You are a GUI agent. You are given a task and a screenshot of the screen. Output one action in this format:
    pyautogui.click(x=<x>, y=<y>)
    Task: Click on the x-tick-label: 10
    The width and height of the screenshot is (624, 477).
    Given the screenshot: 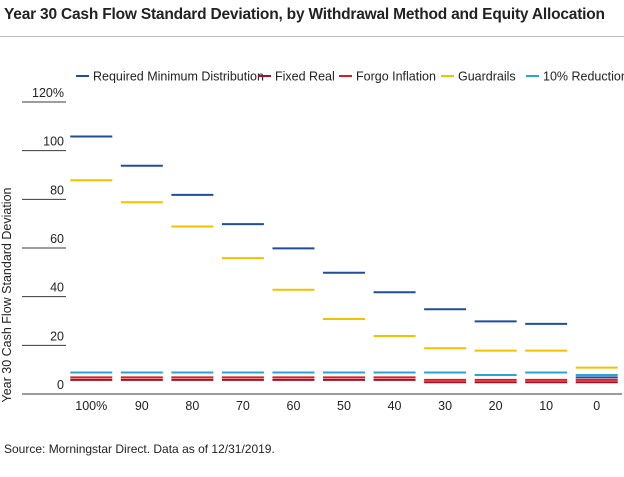 What is the action you would take?
    pyautogui.click(x=546, y=406)
    